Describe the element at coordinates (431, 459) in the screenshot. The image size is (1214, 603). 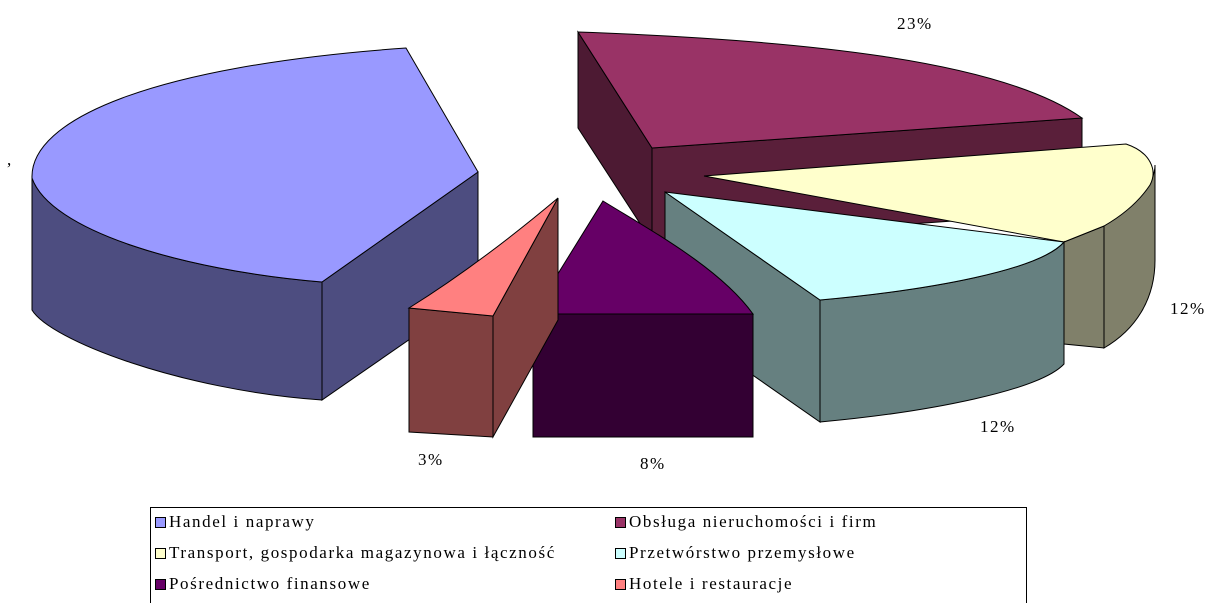
I see `data-label-hotele: 3%` at that location.